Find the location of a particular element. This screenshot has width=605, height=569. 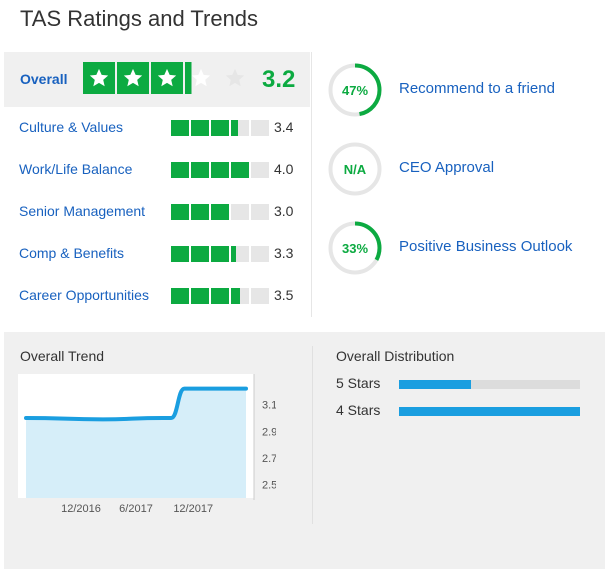

distribution-row-5-stars: 5 Stars is located at coordinates (461, 384).